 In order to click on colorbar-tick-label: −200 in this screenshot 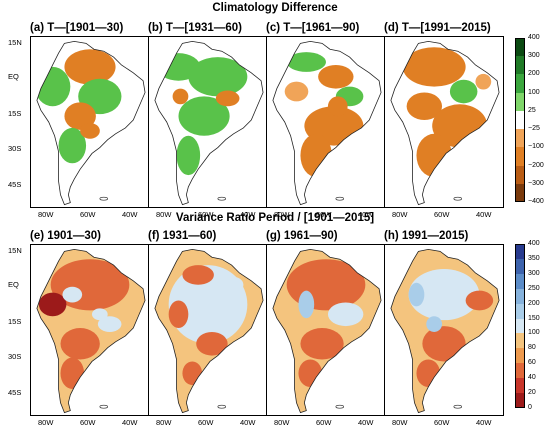, I will do `click(536, 165)`.